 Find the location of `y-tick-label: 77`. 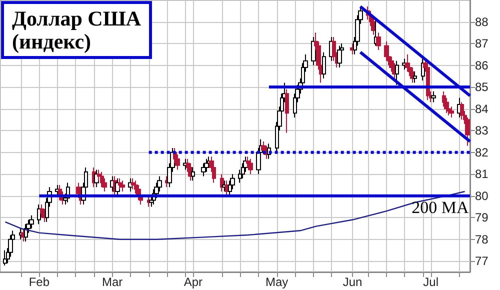

y-tick-label: 77 is located at coordinates (482, 261).